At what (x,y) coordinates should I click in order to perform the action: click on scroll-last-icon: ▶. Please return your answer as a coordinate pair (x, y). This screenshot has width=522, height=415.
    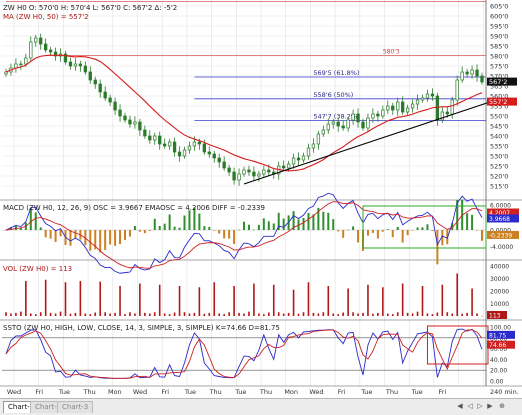
    Looking at the image, I should click on (490, 406).